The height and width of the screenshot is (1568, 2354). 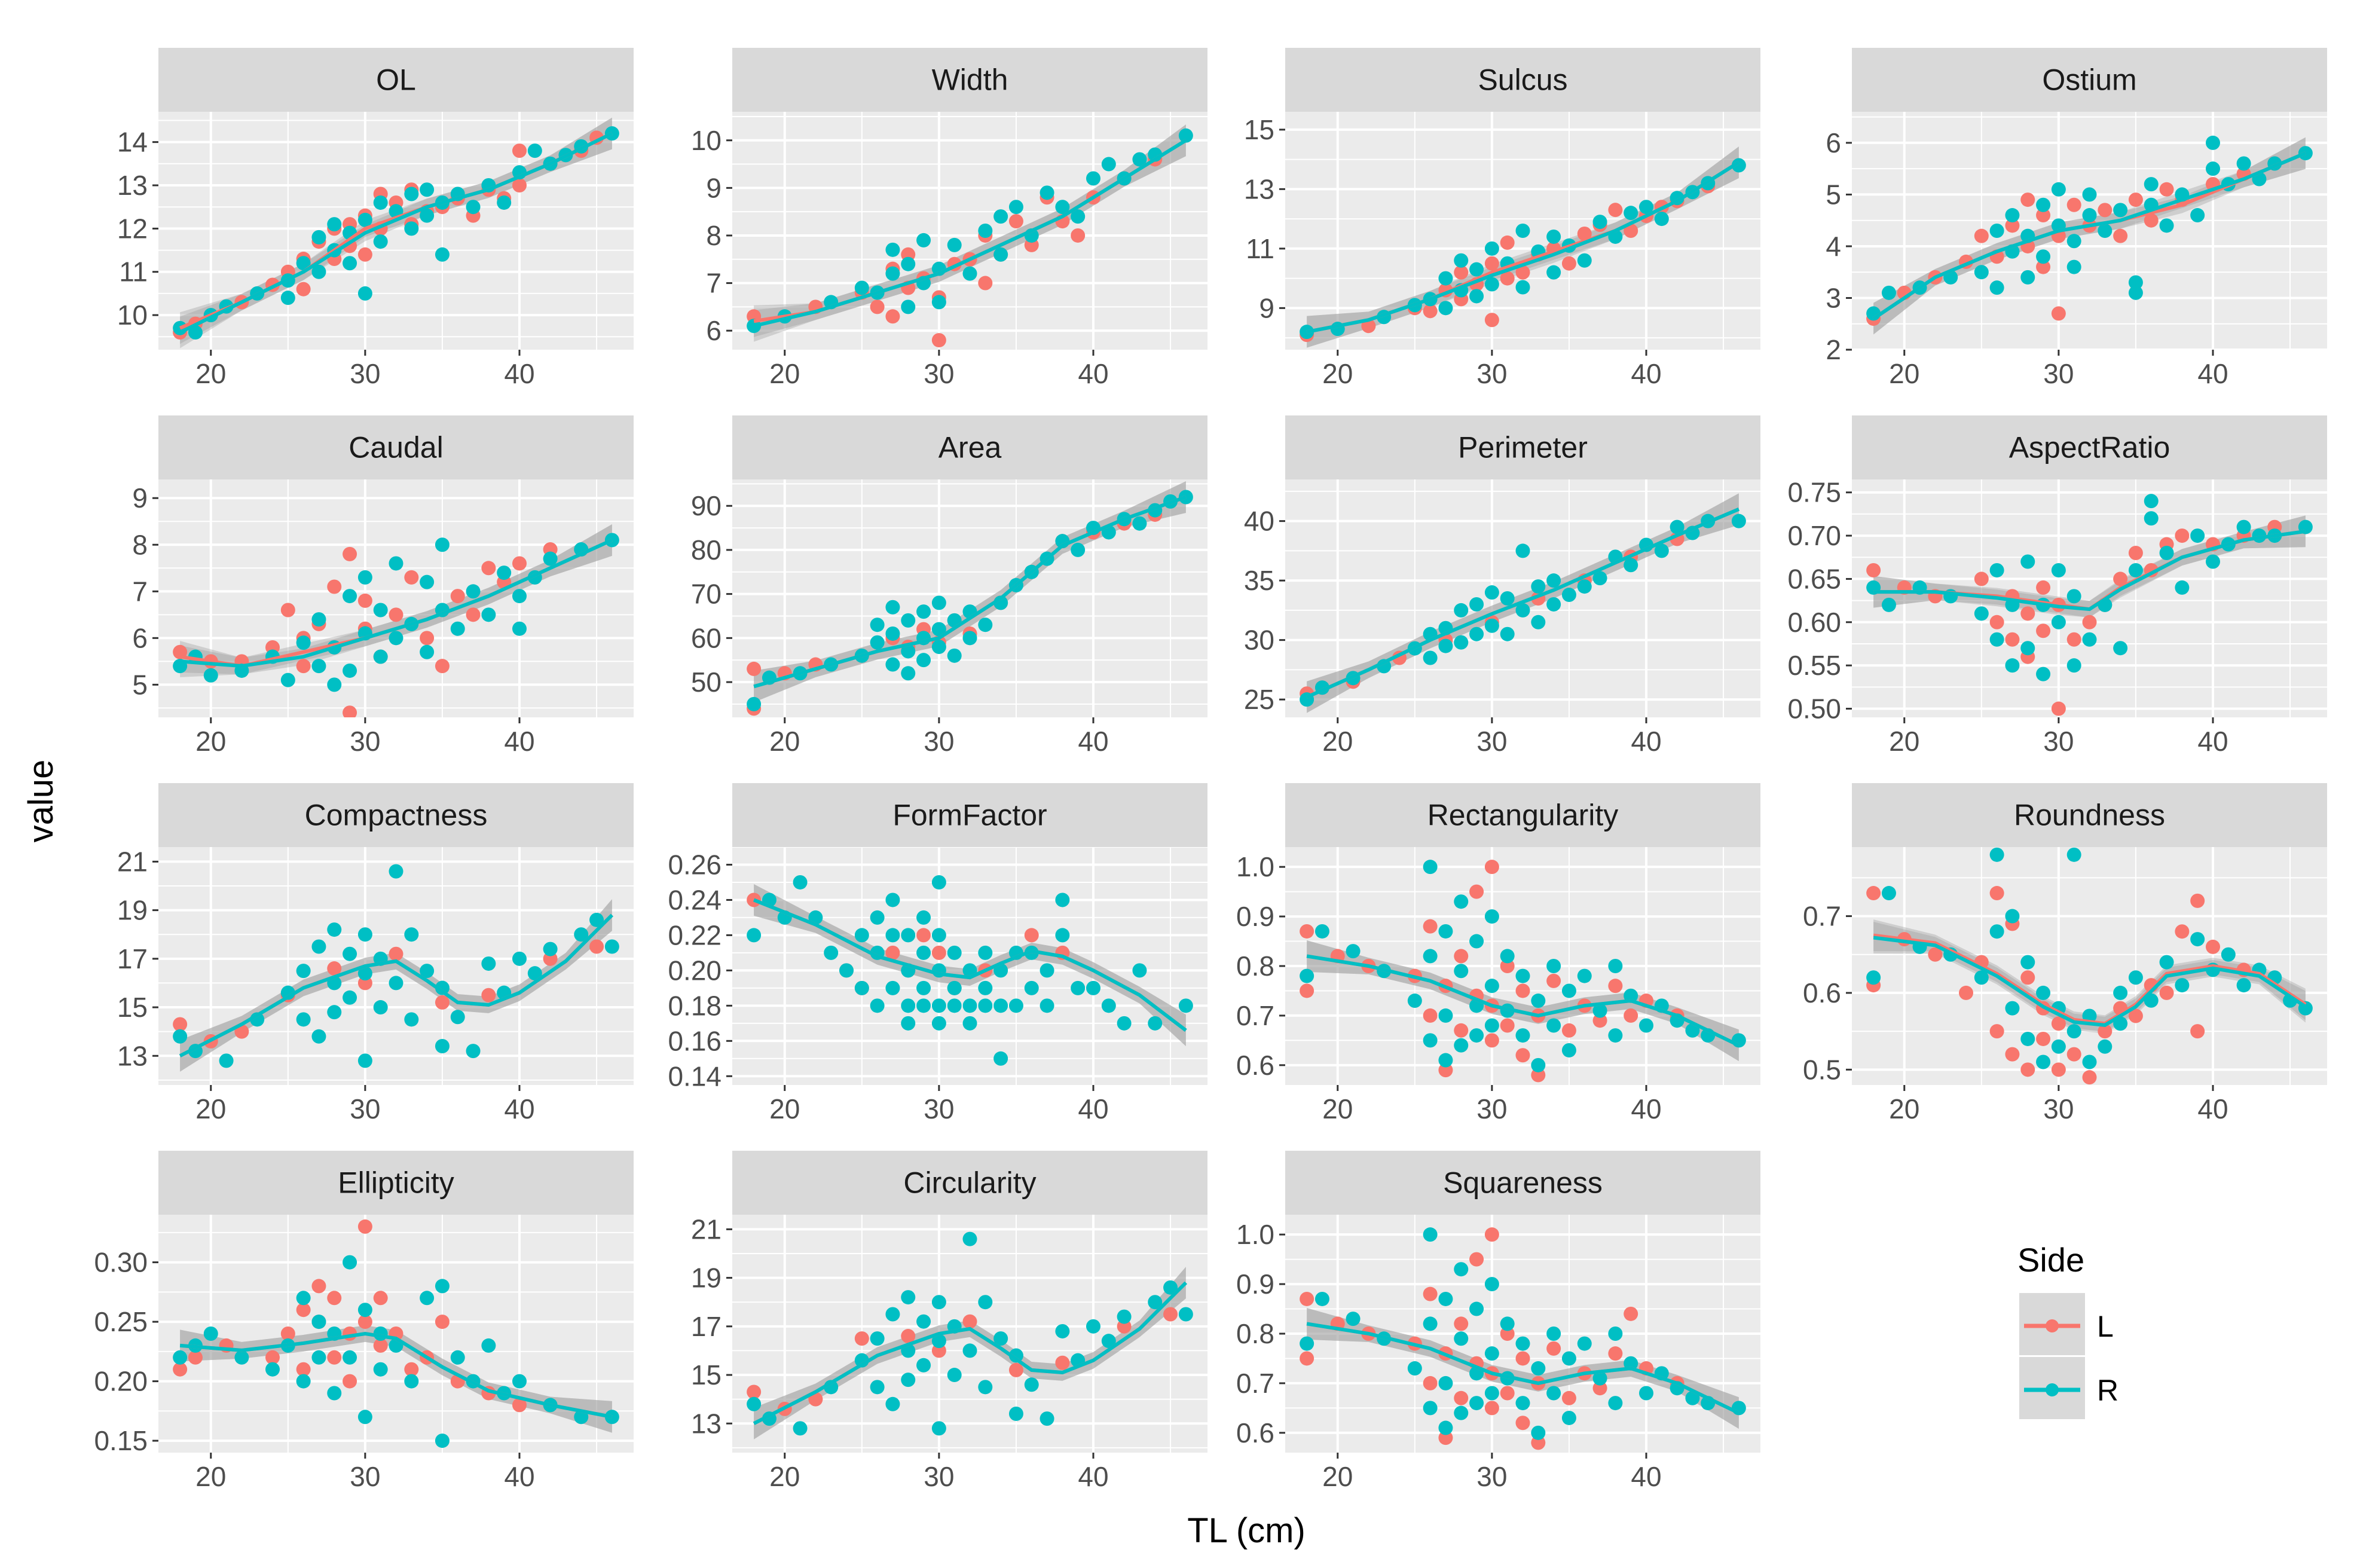 What do you see at coordinates (1259, 641) in the screenshot?
I see `y-tick-perimeter-30: 30` at bounding box center [1259, 641].